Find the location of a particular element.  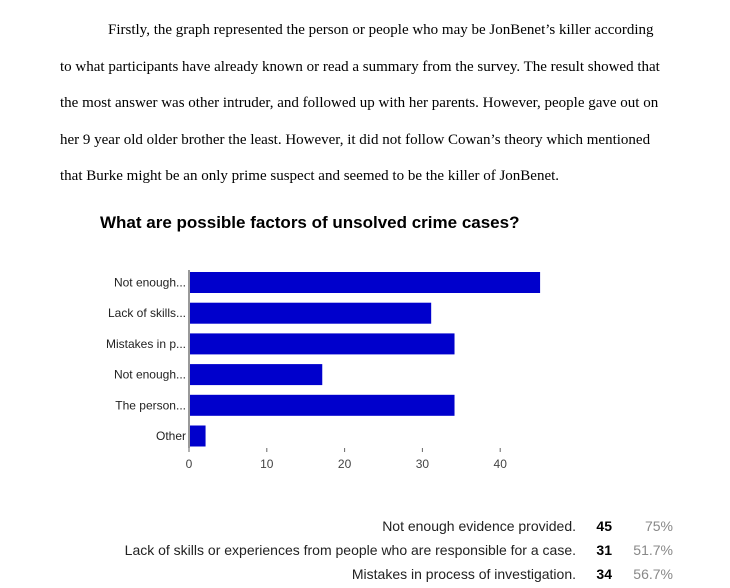

summary-count: 45 is located at coordinates (604, 526).